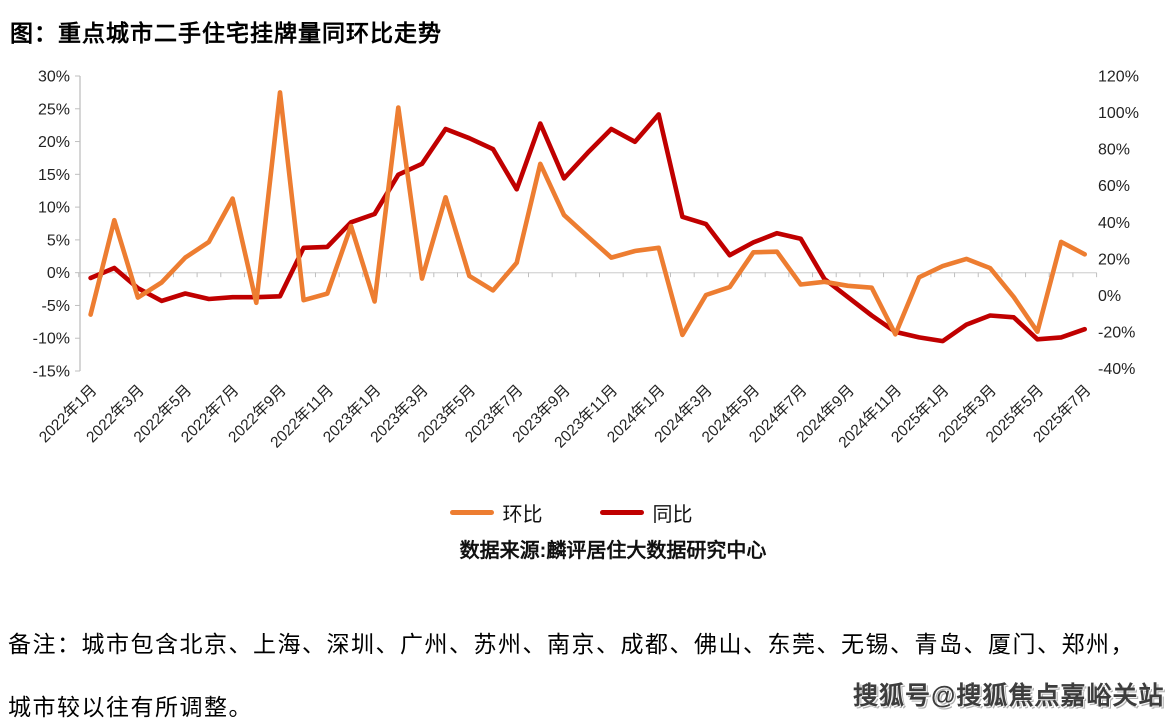 The height and width of the screenshot is (721, 1174). I want to click on svg-text: 40%, so click(1114, 223).